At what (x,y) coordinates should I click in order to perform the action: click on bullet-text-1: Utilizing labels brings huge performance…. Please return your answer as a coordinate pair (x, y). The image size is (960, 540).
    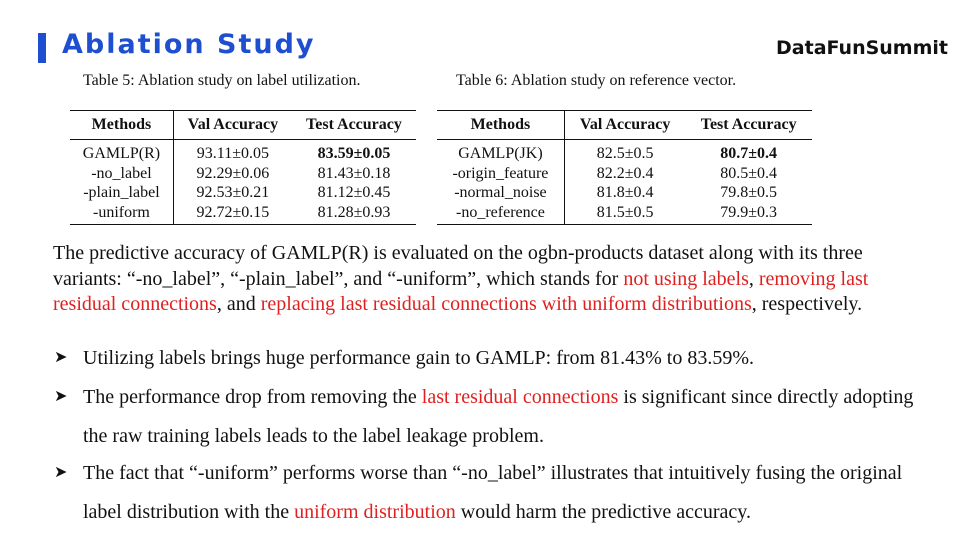
    Looking at the image, I should click on (418, 358).